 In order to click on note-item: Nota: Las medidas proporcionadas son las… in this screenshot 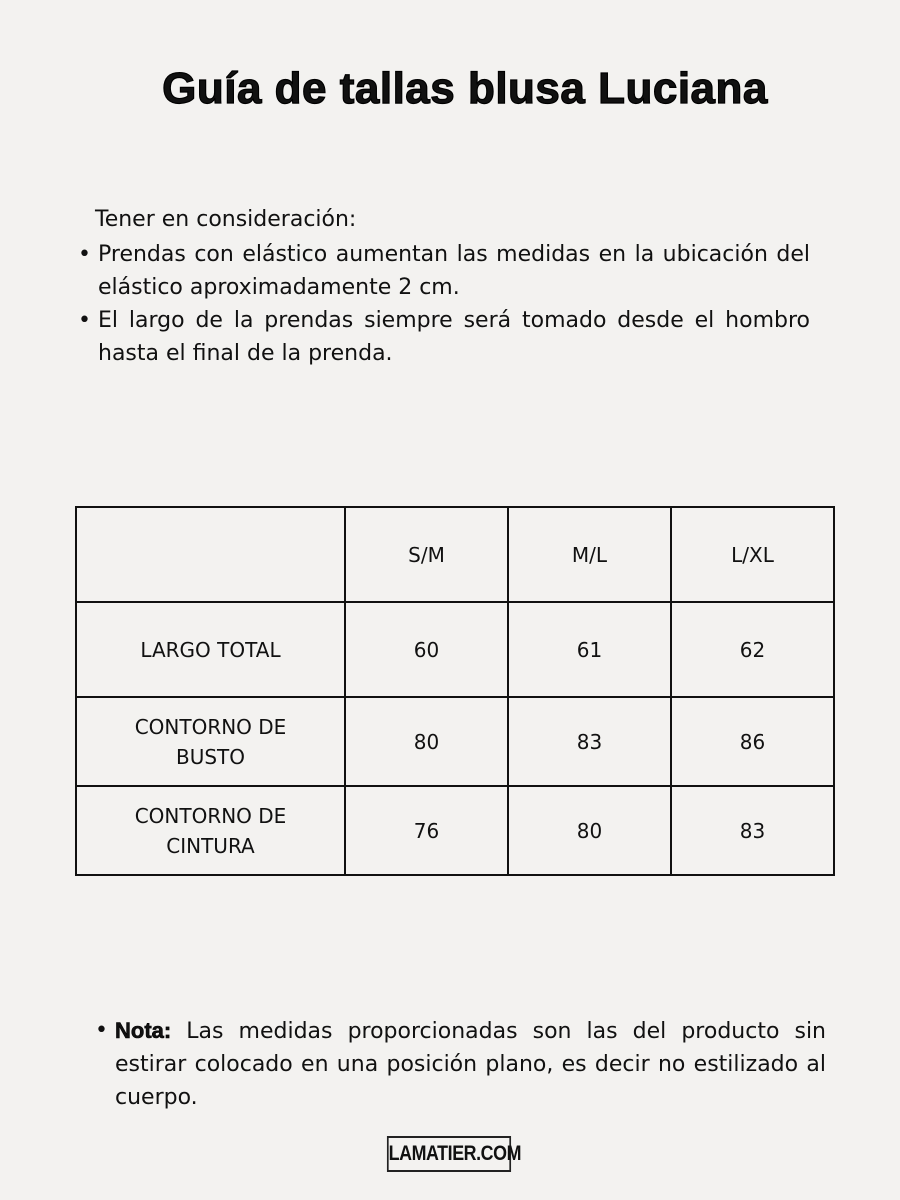, I will do `click(460, 1064)`.